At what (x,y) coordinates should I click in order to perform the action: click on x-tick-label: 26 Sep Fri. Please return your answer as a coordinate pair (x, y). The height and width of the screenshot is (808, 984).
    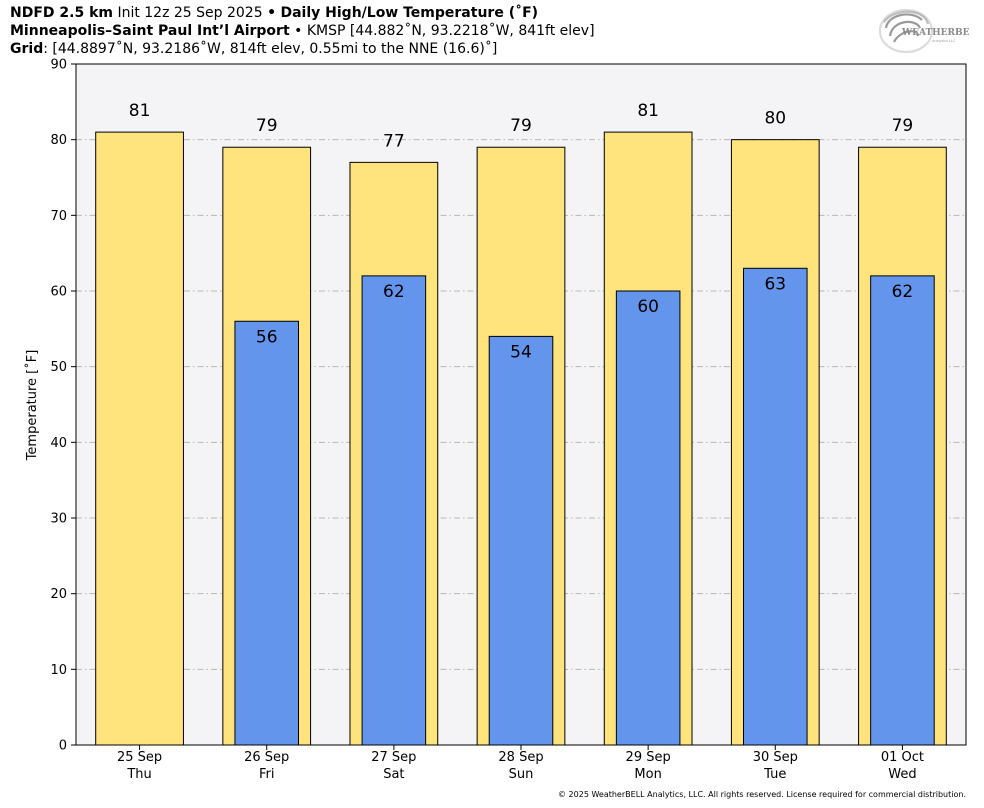
    Looking at the image, I should click on (266, 766).